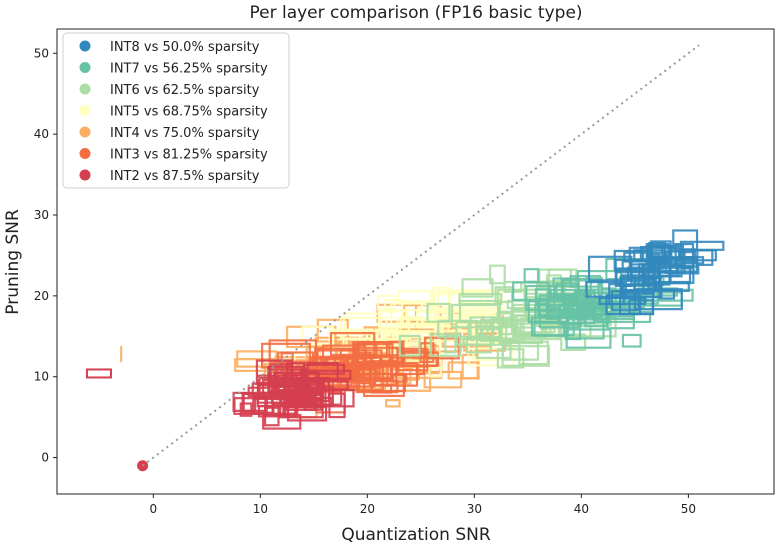 The image size is (778, 545). What do you see at coordinates (185, 90) in the screenshot?
I see `legend-label: INT6 vs 62.5% sparsity` at bounding box center [185, 90].